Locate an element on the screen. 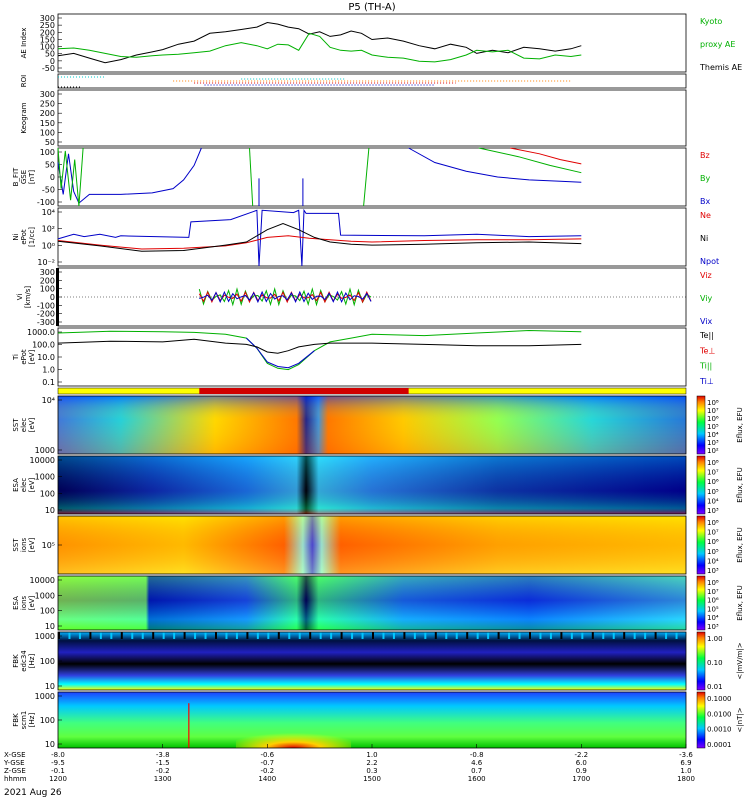  orbit-value: 1500 is located at coordinates (372, 779).